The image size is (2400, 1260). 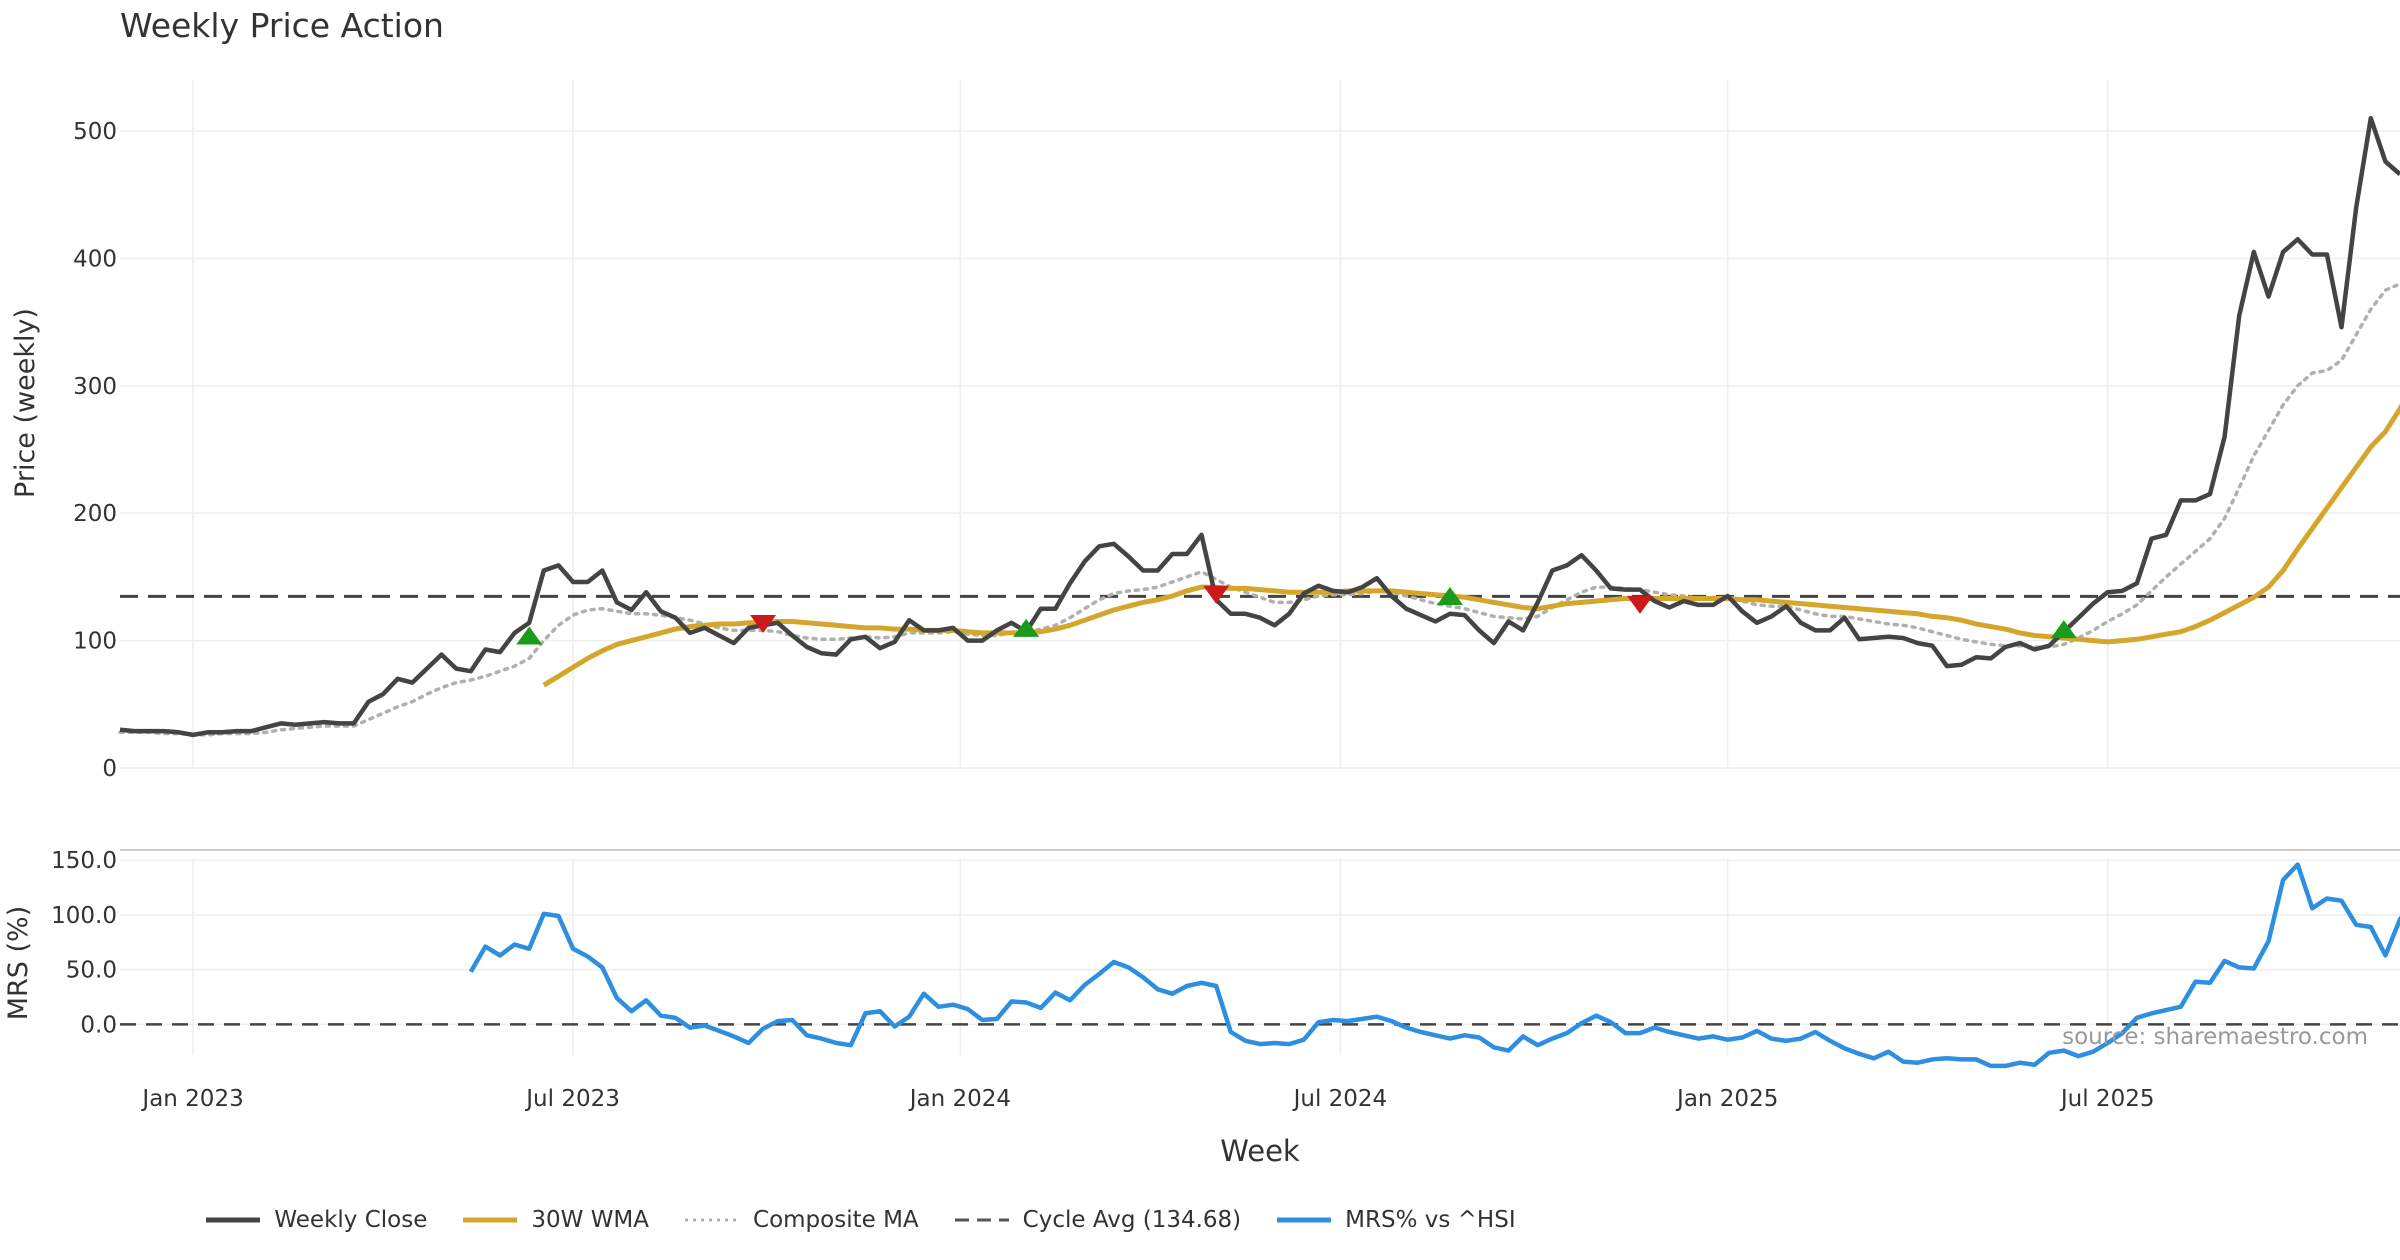 I want to click on mrs-y-tick-label: 150.0, so click(x=84, y=861).